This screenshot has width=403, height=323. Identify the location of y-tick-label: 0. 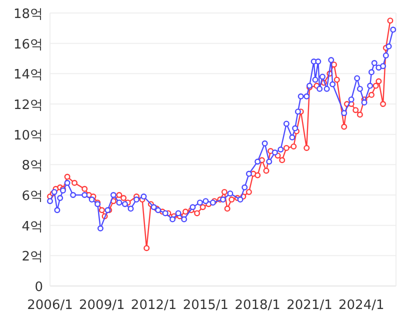
(38, 287).